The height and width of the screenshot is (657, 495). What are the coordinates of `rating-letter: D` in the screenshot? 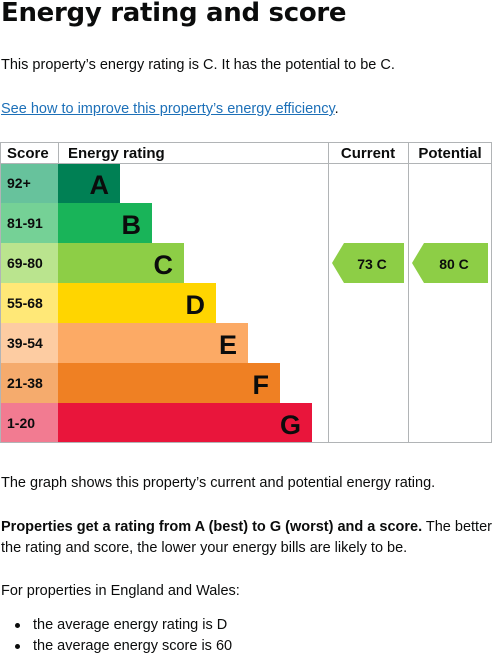 It's located at (196, 305).